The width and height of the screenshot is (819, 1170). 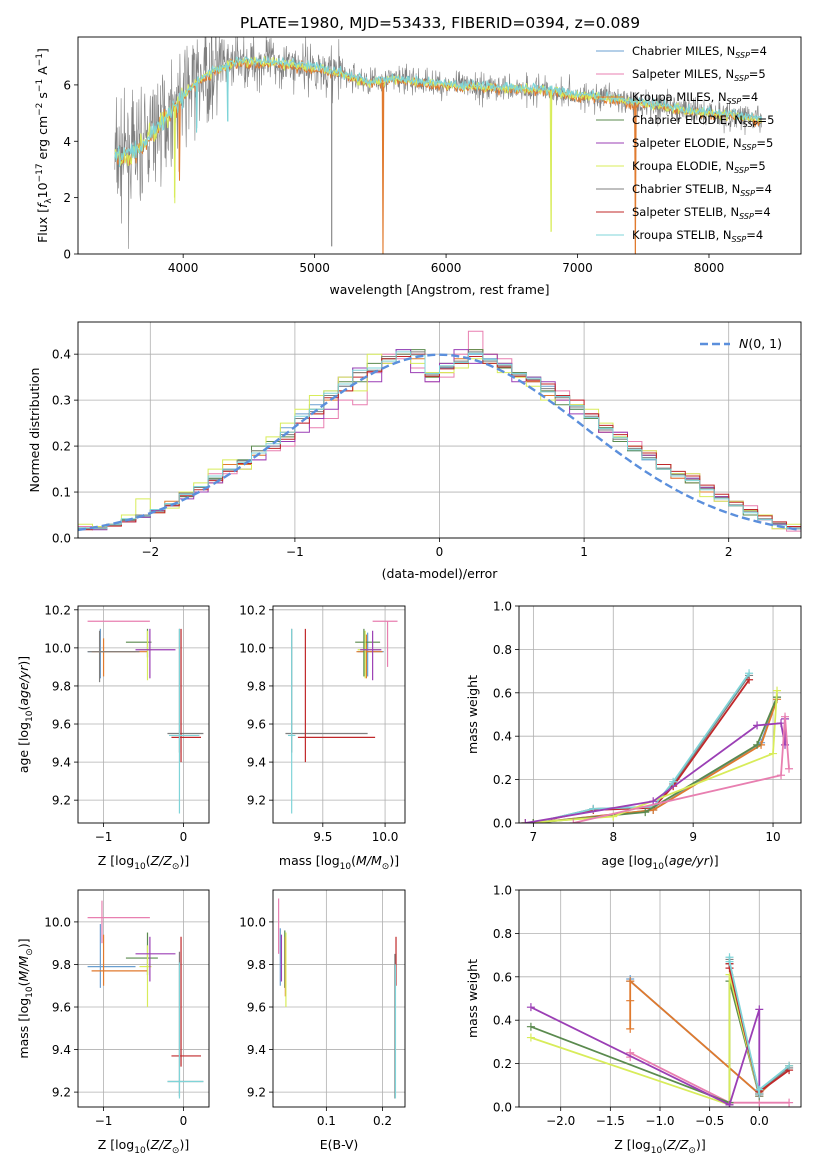 What do you see at coordinates (699, 52) in the screenshot?
I see `legend-label-chab_miles: Chabrier MILES, NSSP=4` at bounding box center [699, 52].